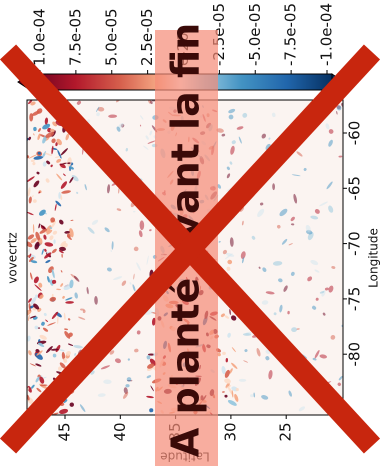 The image size is (380, 466). I want to click on colorbar-tick-label: -7.5e-05, so click(291, 34).